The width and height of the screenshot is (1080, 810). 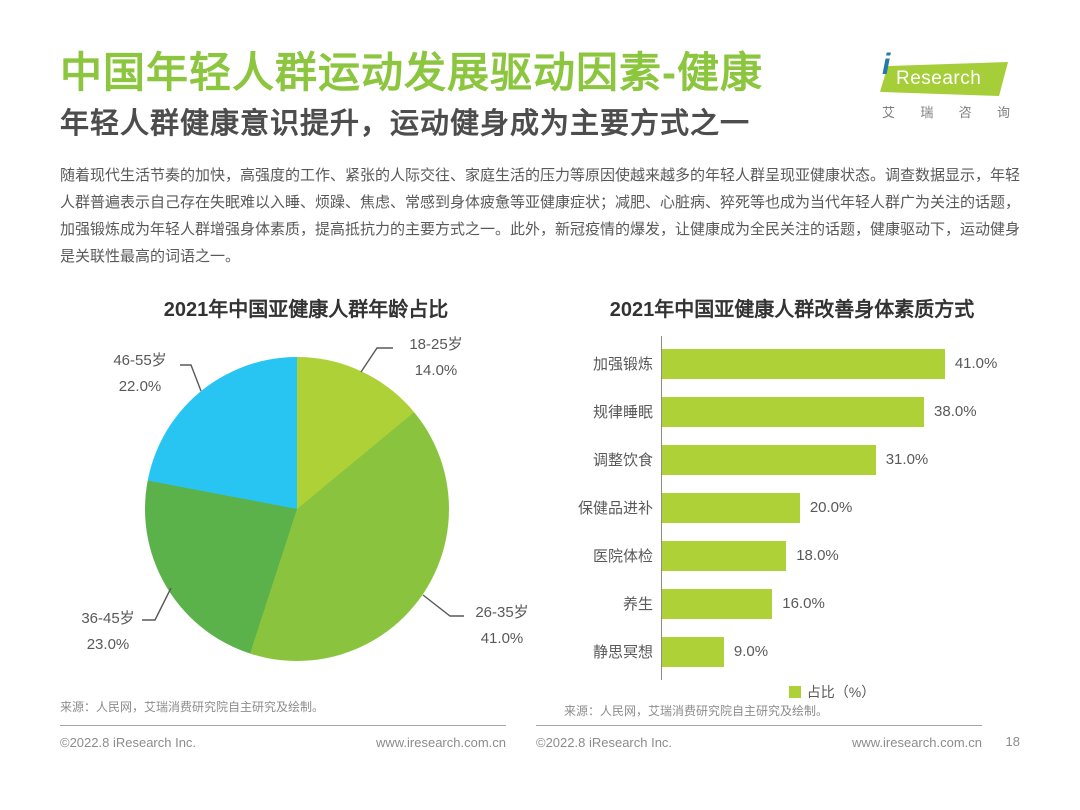 I want to click on bar-value-label: 38.0%, so click(x=955, y=412).